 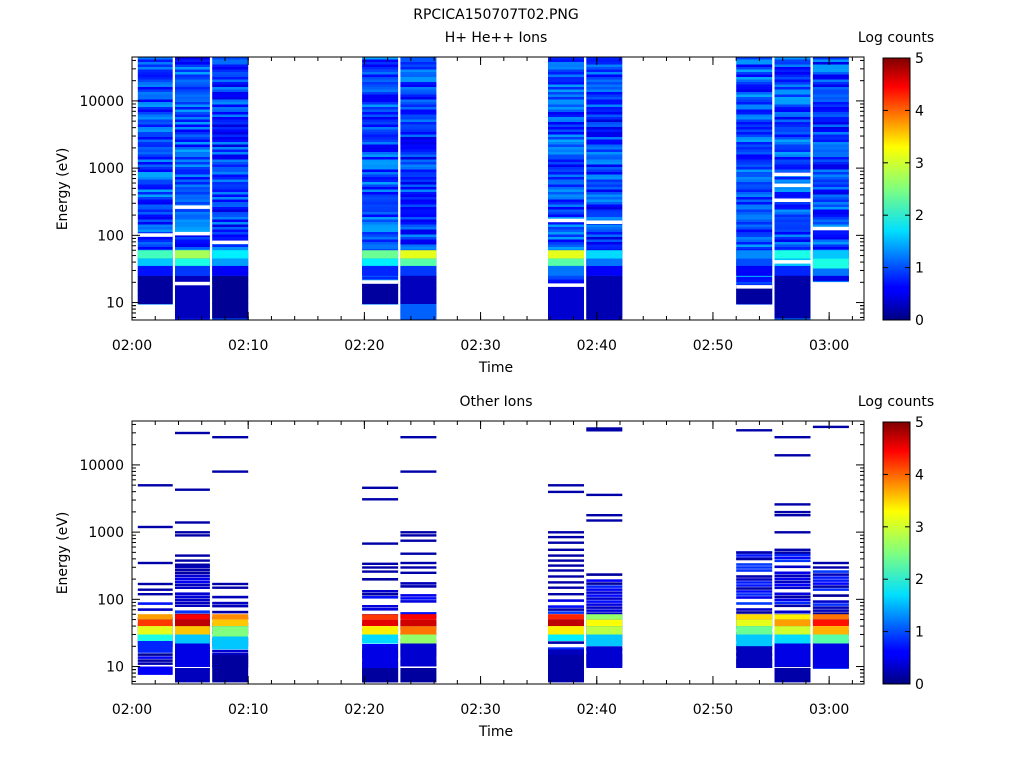 What do you see at coordinates (110, 236) in the screenshot?
I see `y-tick-label: 100` at bounding box center [110, 236].